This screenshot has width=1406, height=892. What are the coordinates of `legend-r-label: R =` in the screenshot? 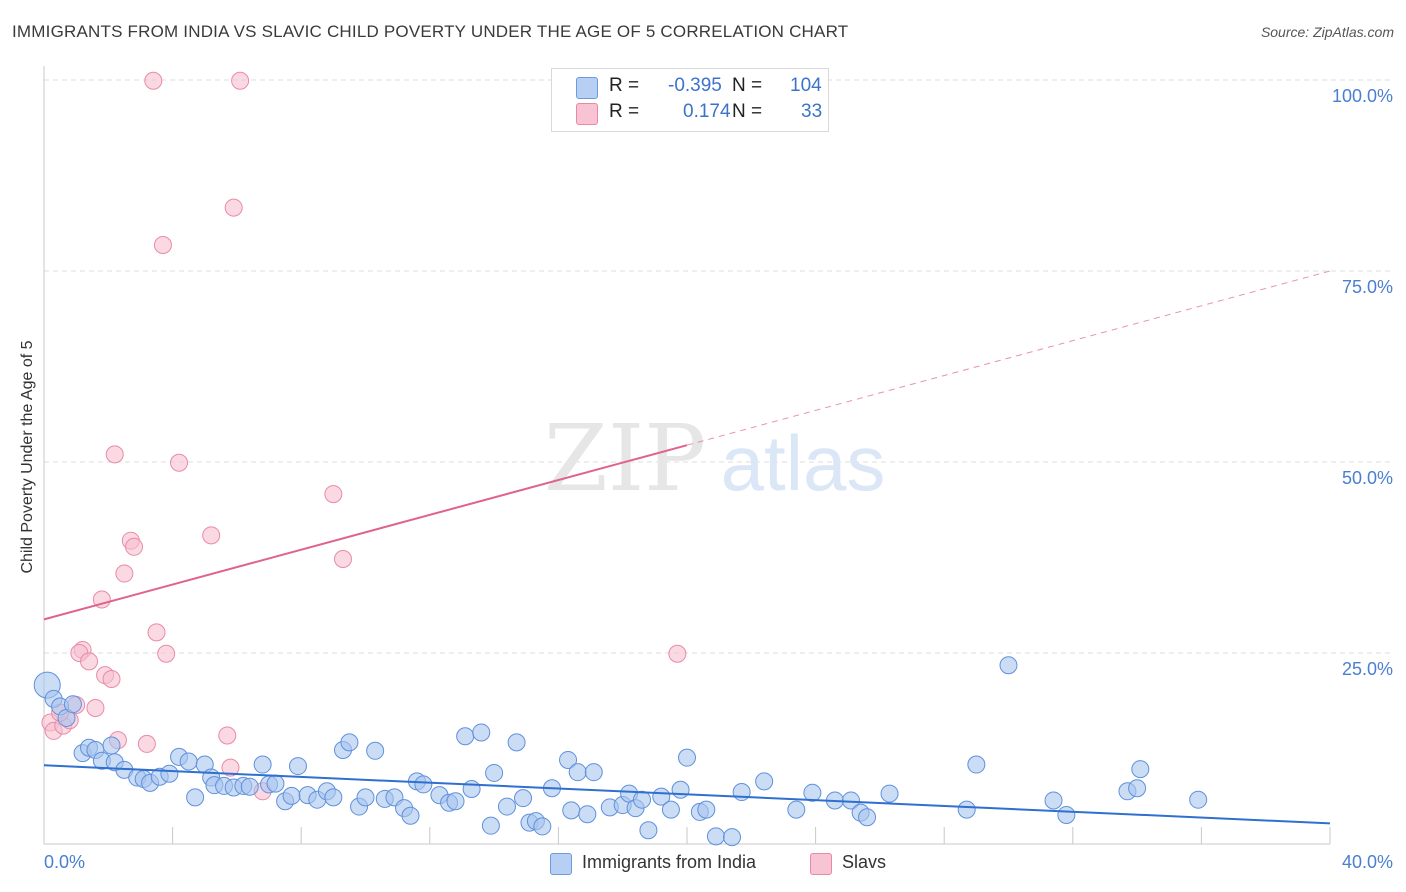 It's located at (624, 85).